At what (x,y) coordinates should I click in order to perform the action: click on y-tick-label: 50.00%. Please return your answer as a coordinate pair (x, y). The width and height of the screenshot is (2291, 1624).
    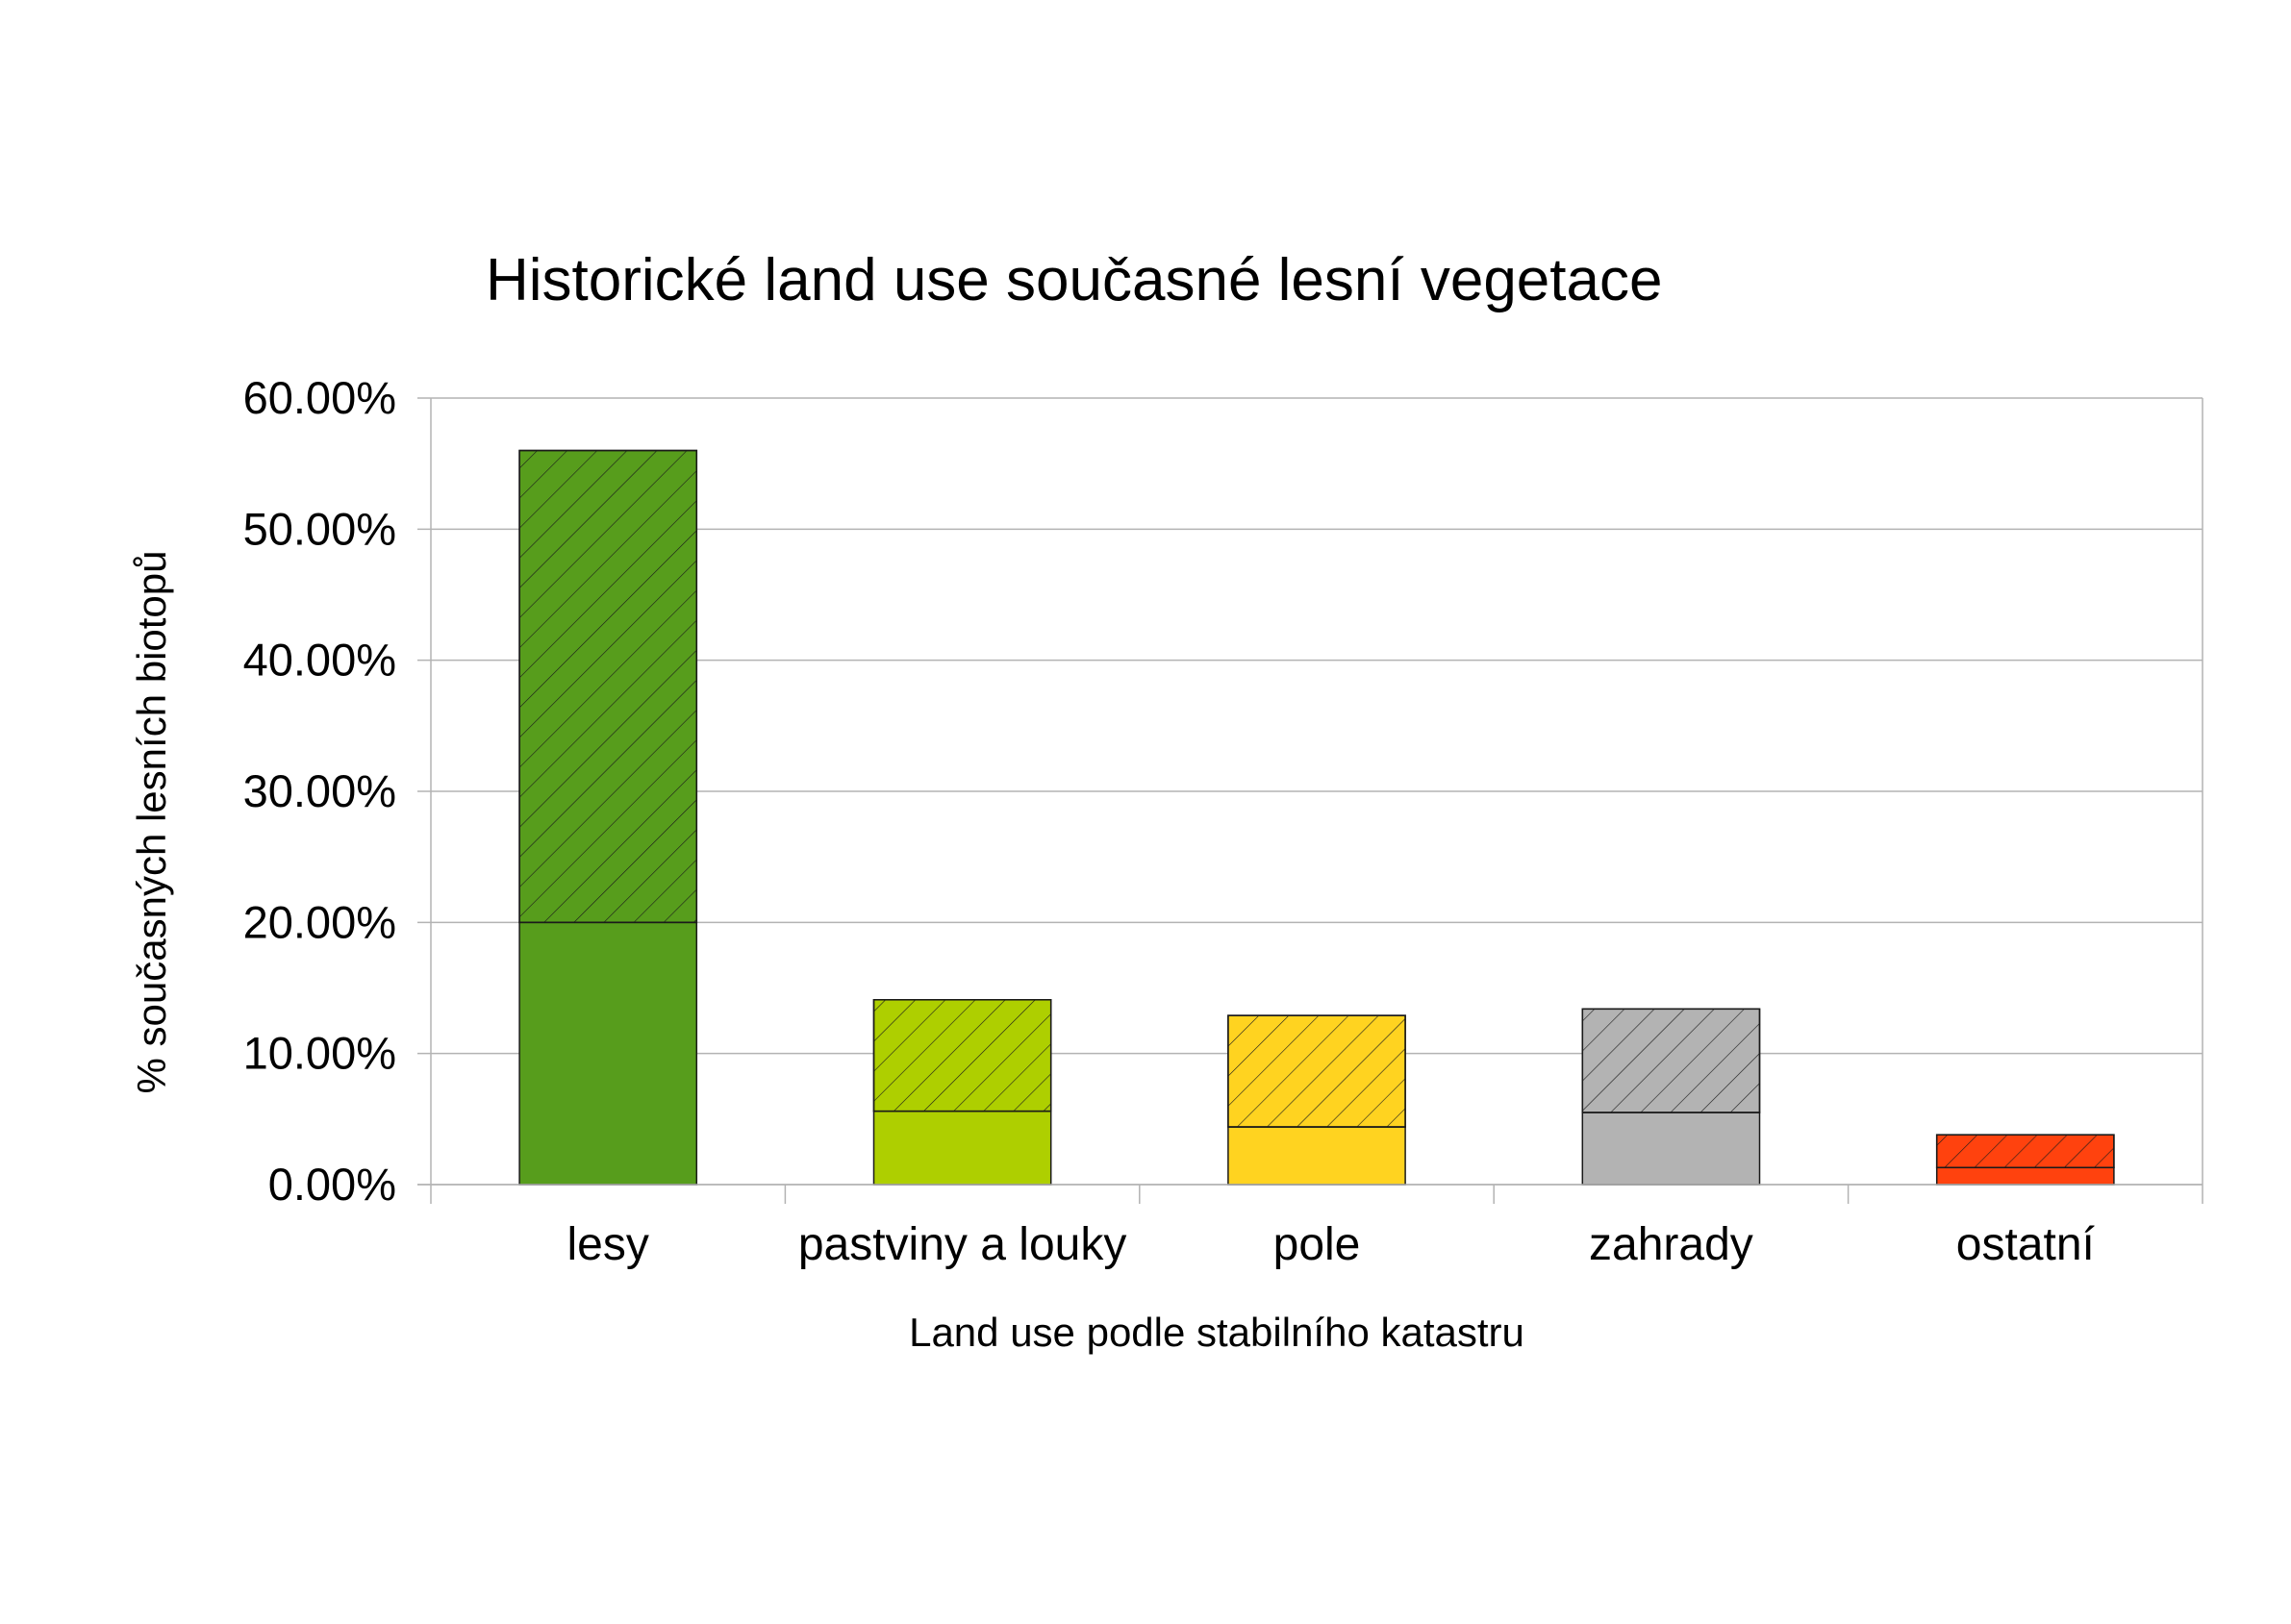
    Looking at the image, I should click on (319, 528).